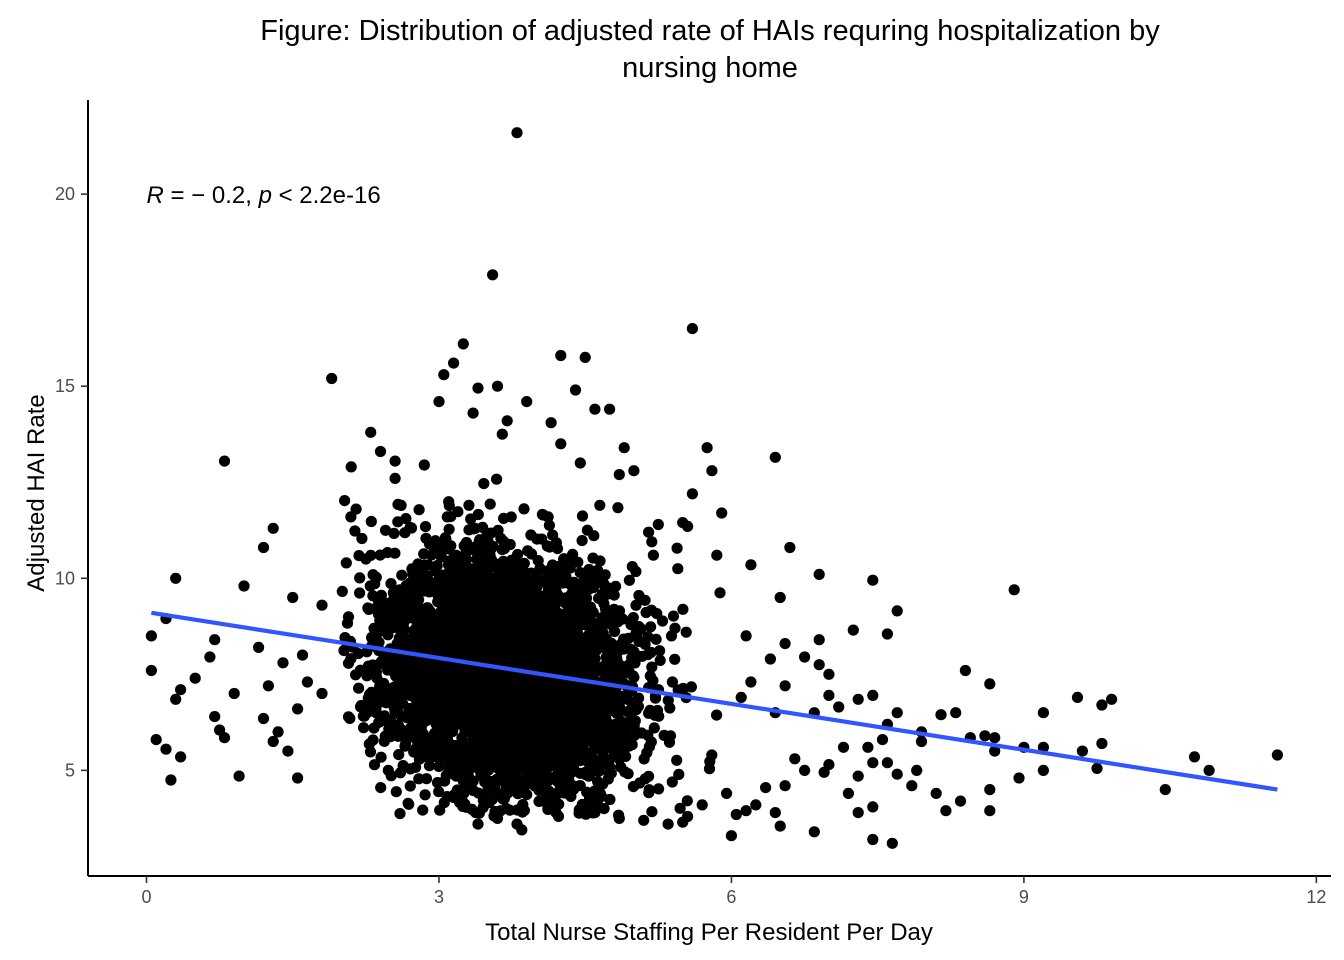  Describe the element at coordinates (263, 195) in the screenshot. I see `correlation-annotation: R = − 0.2, p < 2.2e-16` at that location.